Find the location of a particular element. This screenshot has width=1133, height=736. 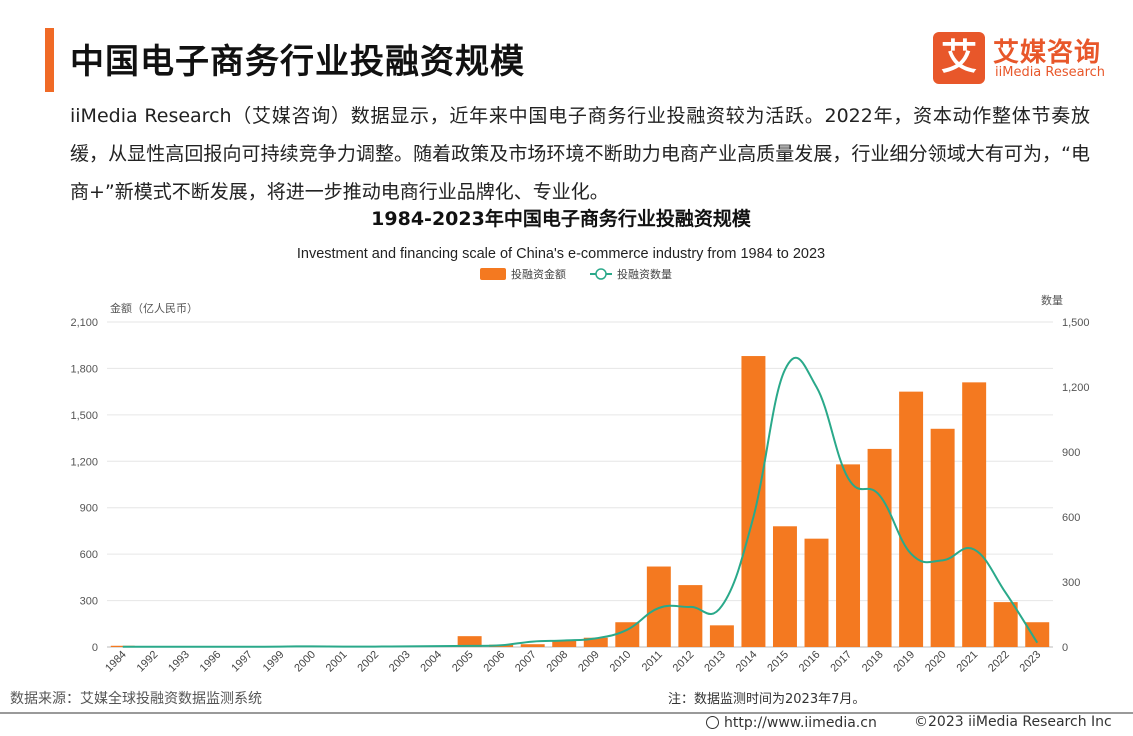

x-tick-label: 2014 is located at coordinates (747, 662).